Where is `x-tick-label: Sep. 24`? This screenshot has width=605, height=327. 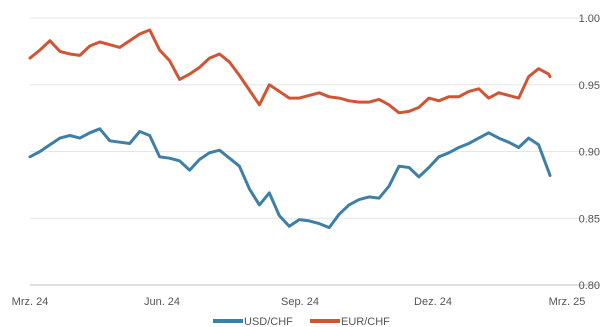 x-tick-label: Sep. 24 is located at coordinates (300, 302).